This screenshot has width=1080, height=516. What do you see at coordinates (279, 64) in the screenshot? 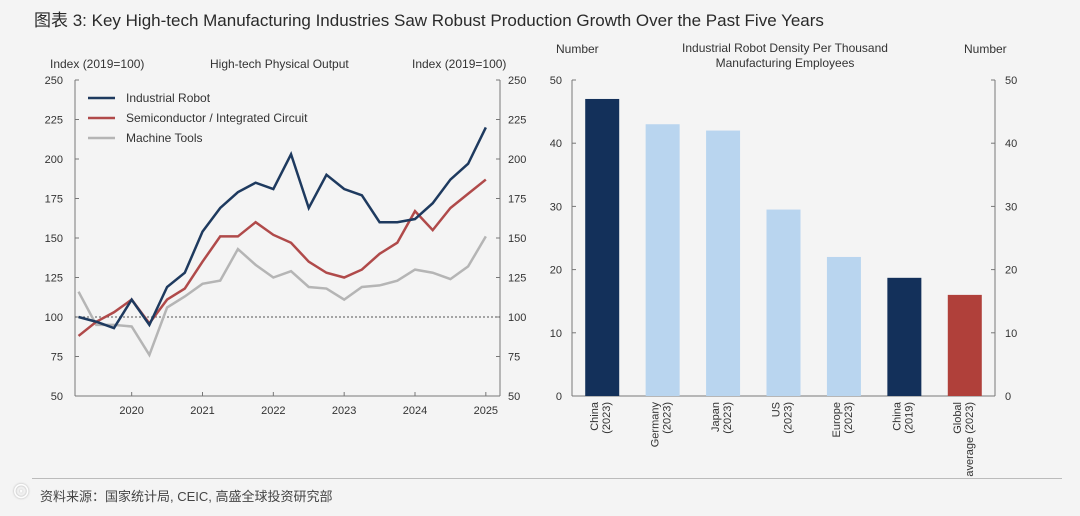
I see `left-chart-title: High-tech Physical Output` at bounding box center [279, 64].